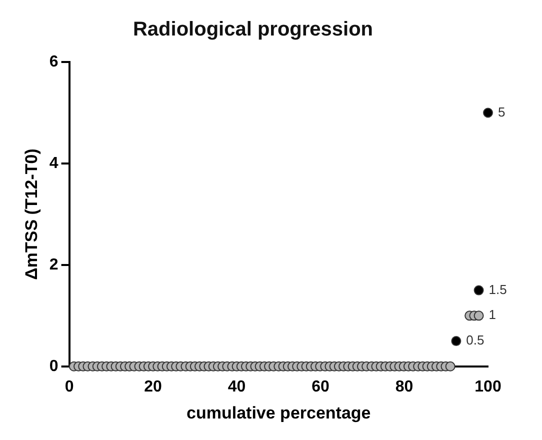 The image size is (542, 440). I want to click on x-tick-label: 20, so click(153, 387).